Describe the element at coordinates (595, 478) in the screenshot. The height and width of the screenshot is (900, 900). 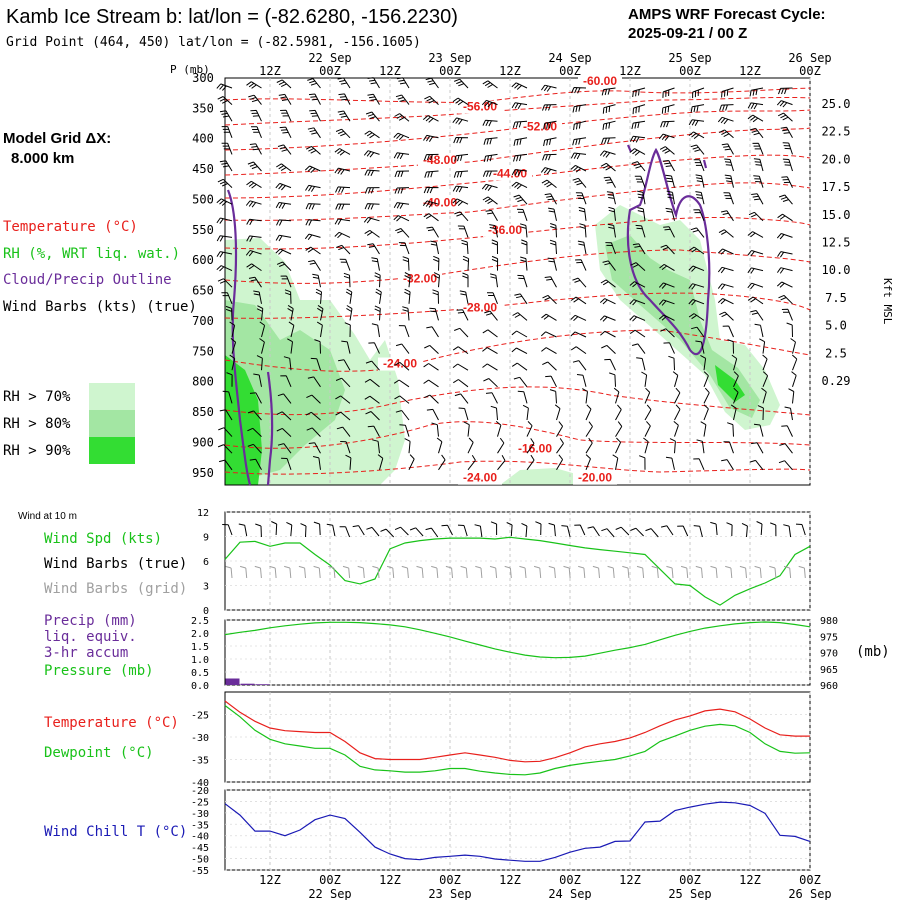
I see `temperature-contour-label: -20.00` at that location.